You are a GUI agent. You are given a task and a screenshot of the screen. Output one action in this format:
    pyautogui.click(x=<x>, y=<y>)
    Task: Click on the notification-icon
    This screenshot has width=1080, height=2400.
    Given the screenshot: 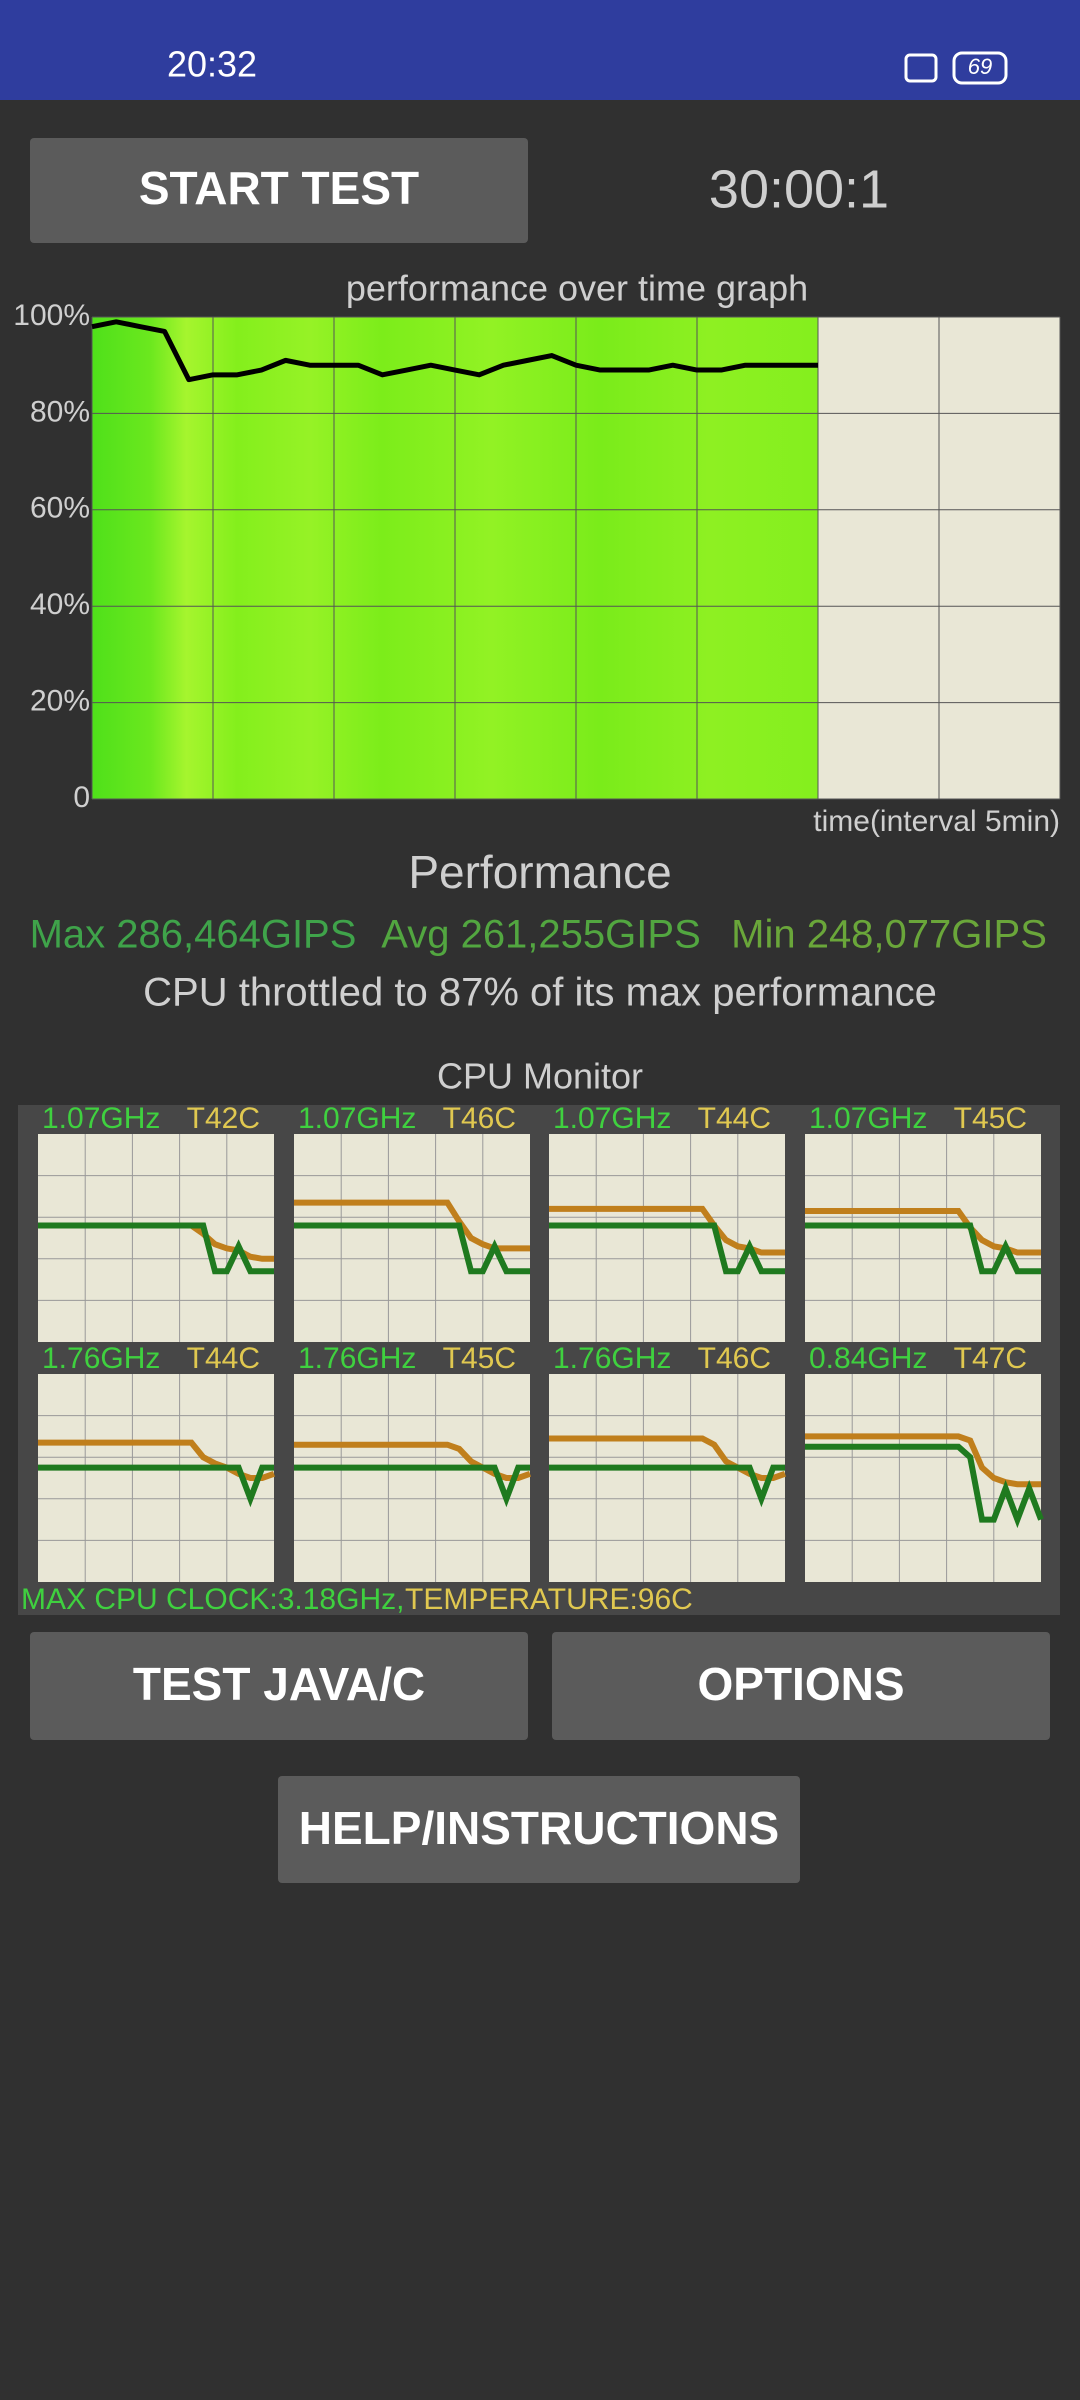 What is the action you would take?
    pyautogui.click(x=921, y=68)
    